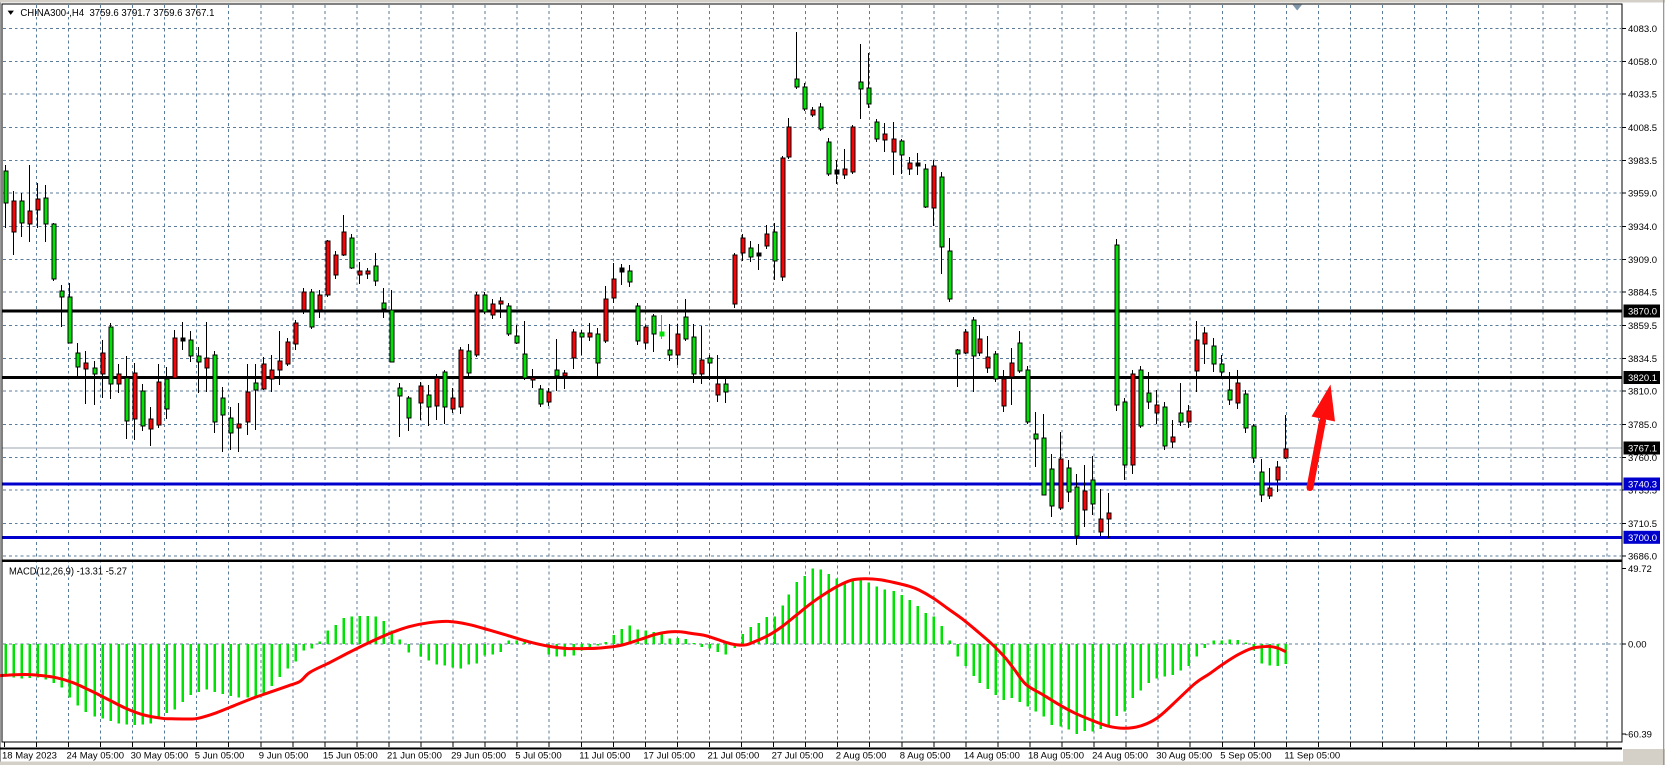 The height and width of the screenshot is (770, 1665). I want to click on svg-text: 3870.0, so click(1642, 312).